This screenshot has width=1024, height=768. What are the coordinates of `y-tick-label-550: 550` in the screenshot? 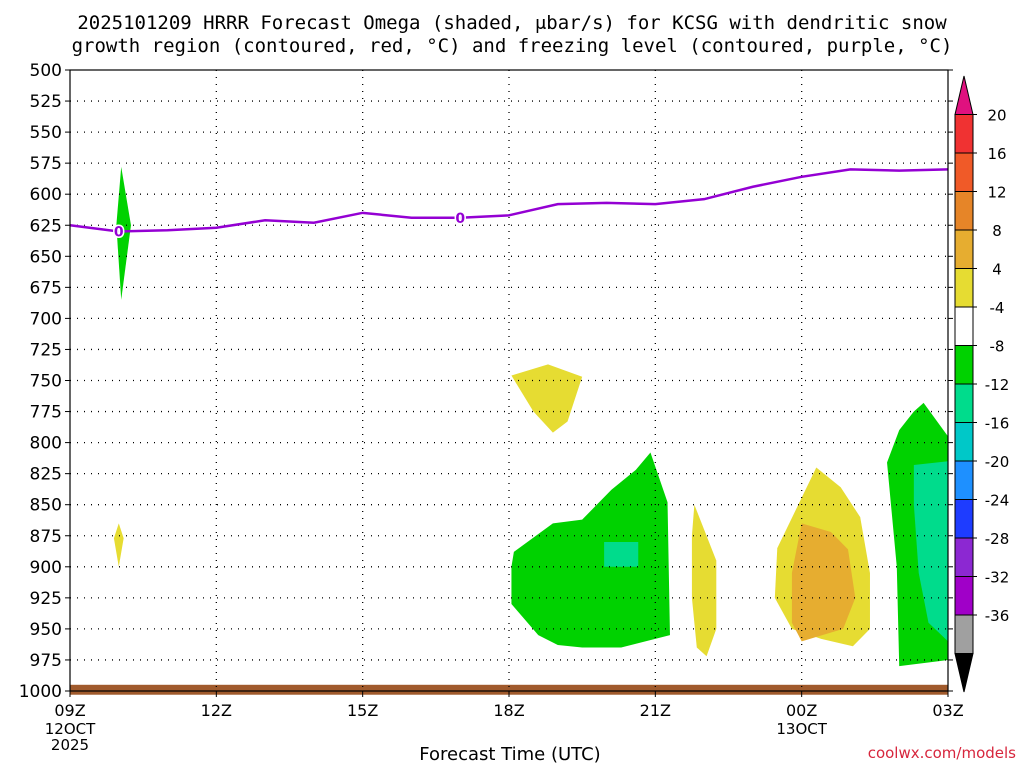 It's located at (46, 133).